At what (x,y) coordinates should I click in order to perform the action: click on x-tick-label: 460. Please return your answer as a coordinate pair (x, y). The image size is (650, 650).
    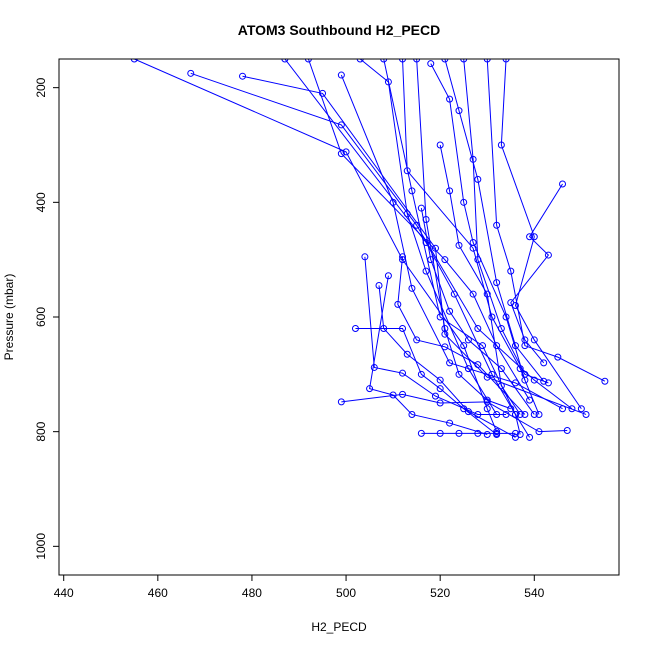
    Looking at the image, I should click on (158, 593).